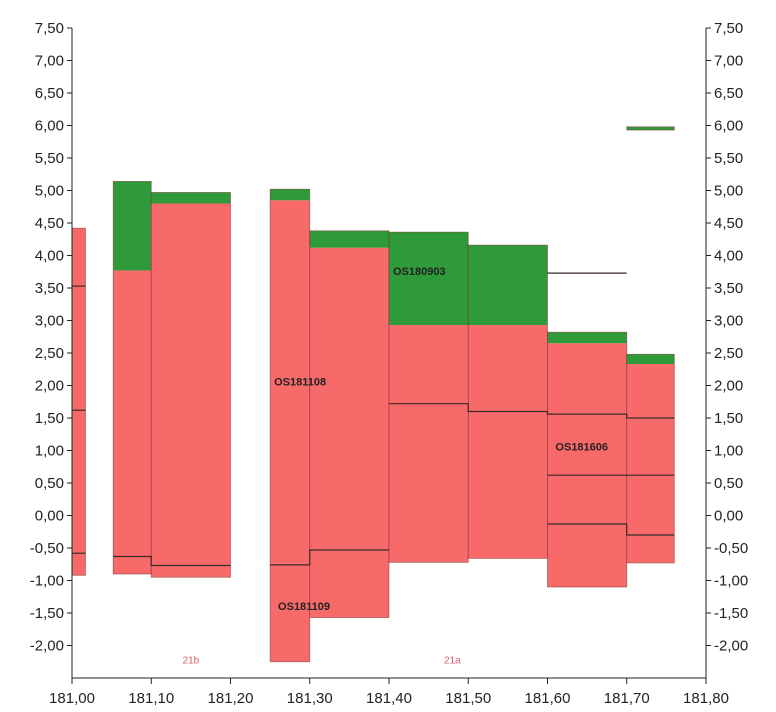 The image size is (776, 712). What do you see at coordinates (49, 93) in the screenshot?
I see `y-tick-label-left-2: 6,50` at bounding box center [49, 93].